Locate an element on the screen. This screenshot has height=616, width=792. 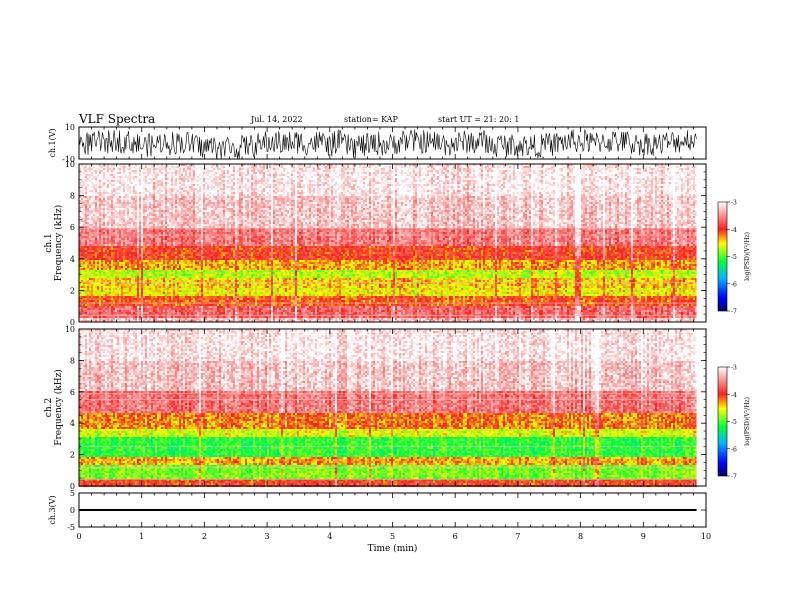
ch1-trace is located at coordinates (387, 144).